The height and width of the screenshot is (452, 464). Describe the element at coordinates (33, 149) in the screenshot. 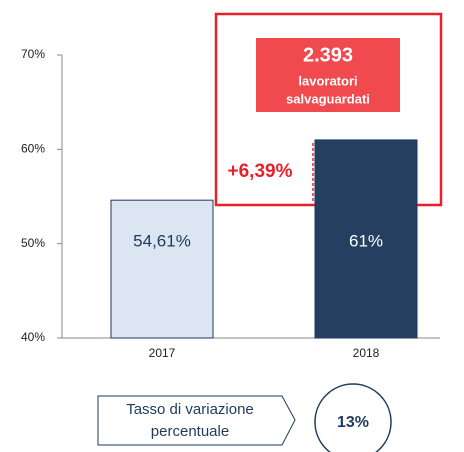

I see `y-tick-label: 60%` at that location.